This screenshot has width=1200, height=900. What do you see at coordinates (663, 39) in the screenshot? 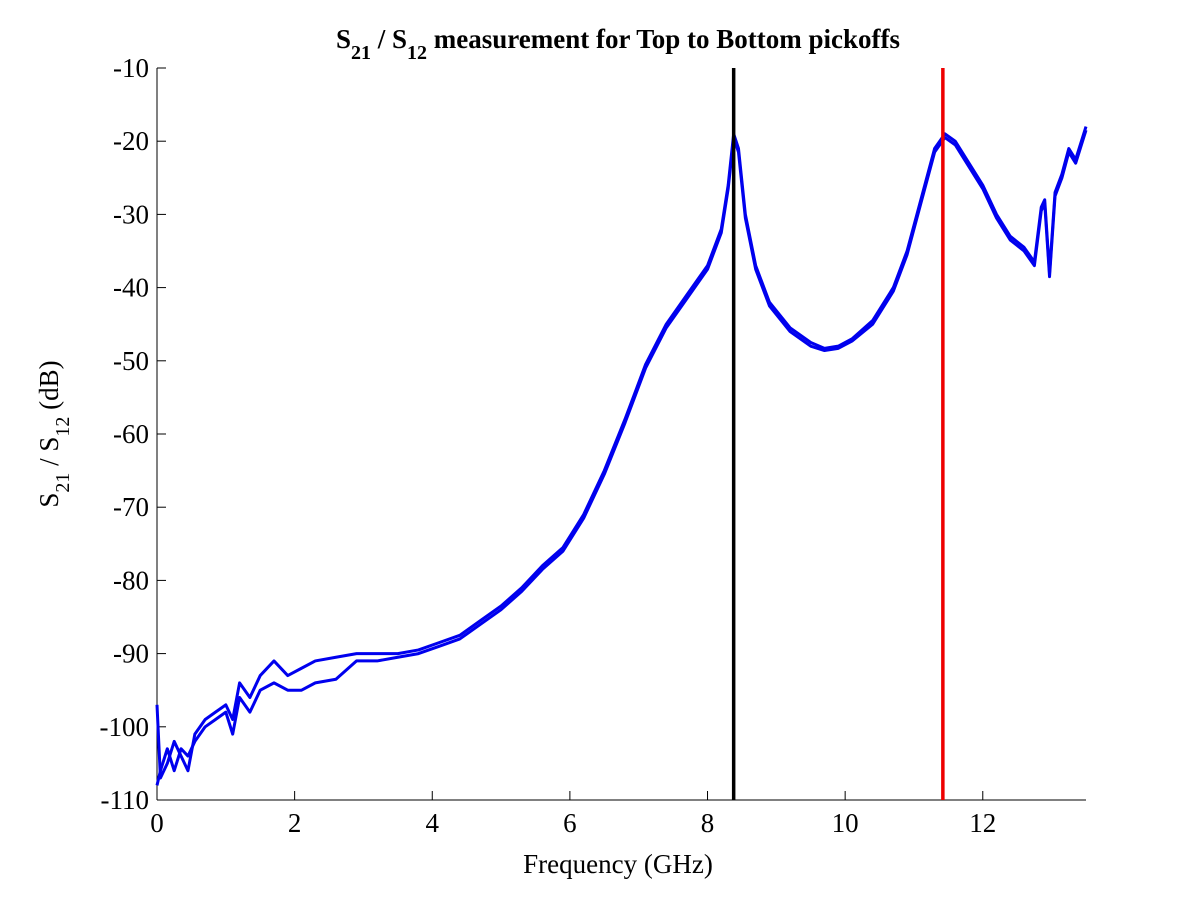
I see `title-part: measurement for Top to Bottom pickoffs` at bounding box center [663, 39].